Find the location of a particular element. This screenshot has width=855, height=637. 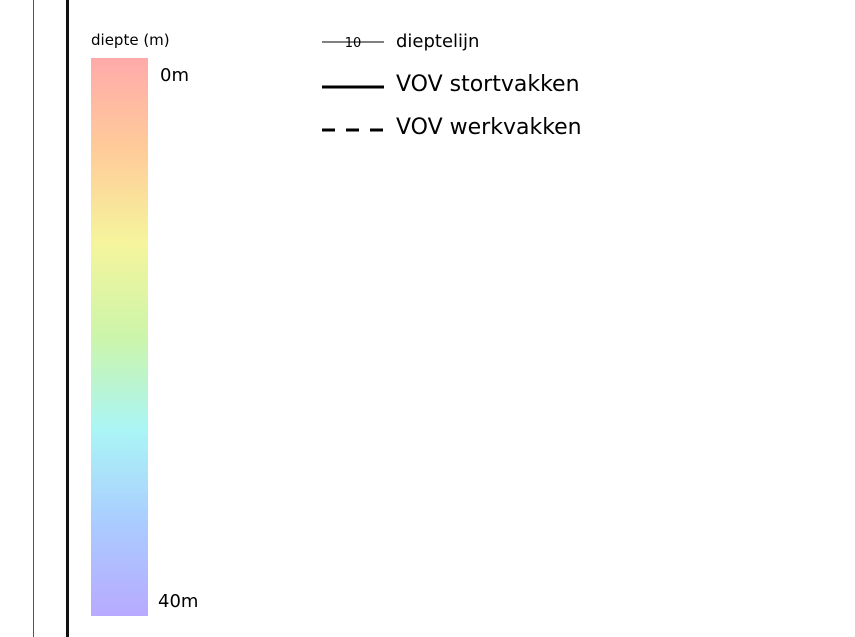

map-frame-border-inner is located at coordinates (67, 318).